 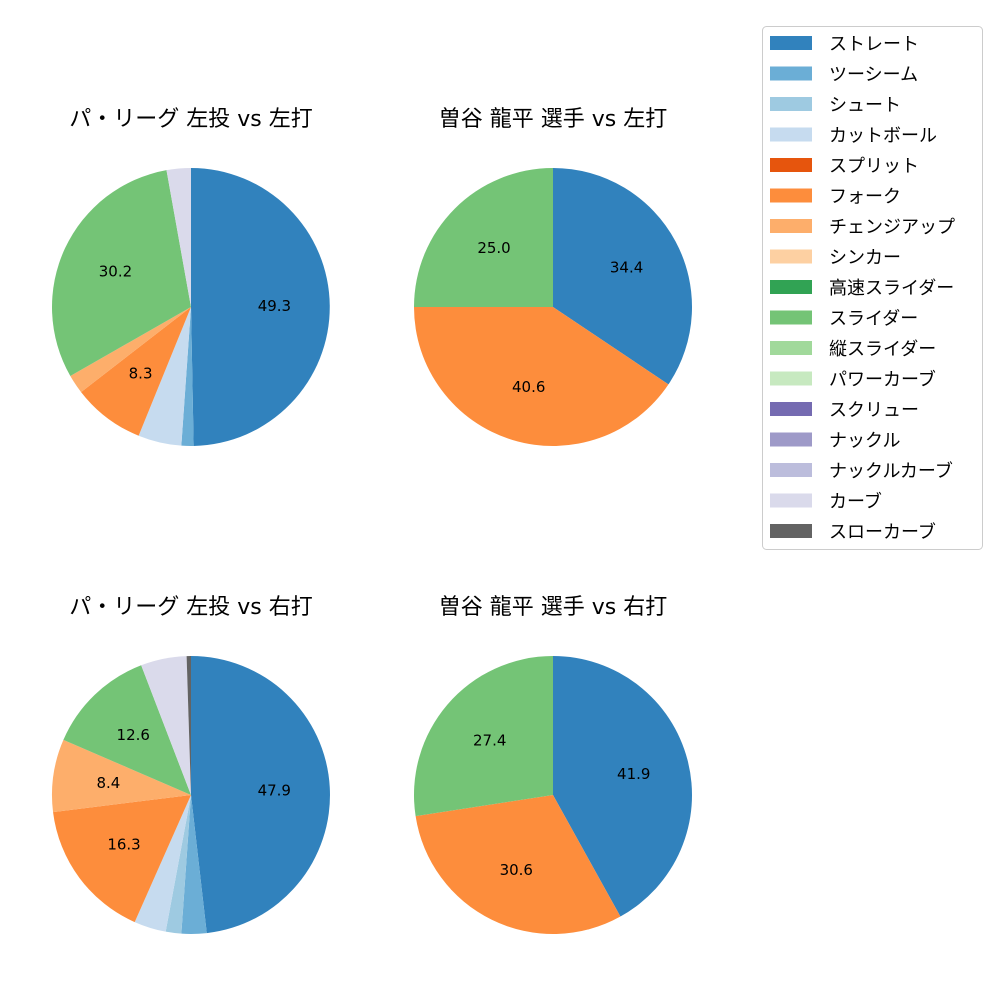 What do you see at coordinates (528, 387) in the screenshot?
I see `slice-percent-label: 40.6` at bounding box center [528, 387].